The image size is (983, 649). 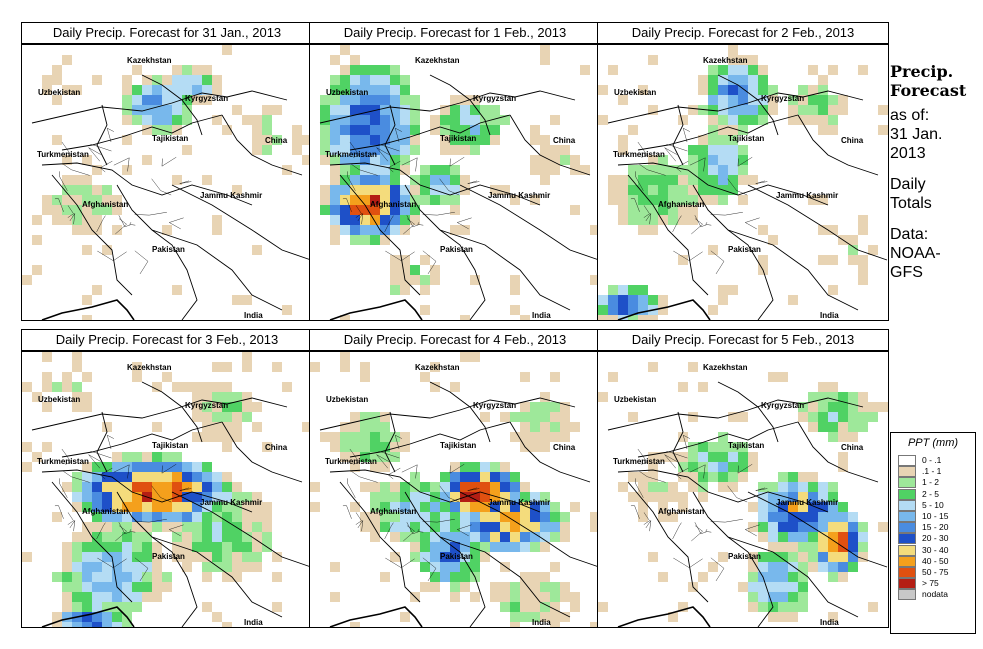 What do you see at coordinates (936, 584) in the screenshot?
I see `legend-item: > 75` at bounding box center [936, 584].